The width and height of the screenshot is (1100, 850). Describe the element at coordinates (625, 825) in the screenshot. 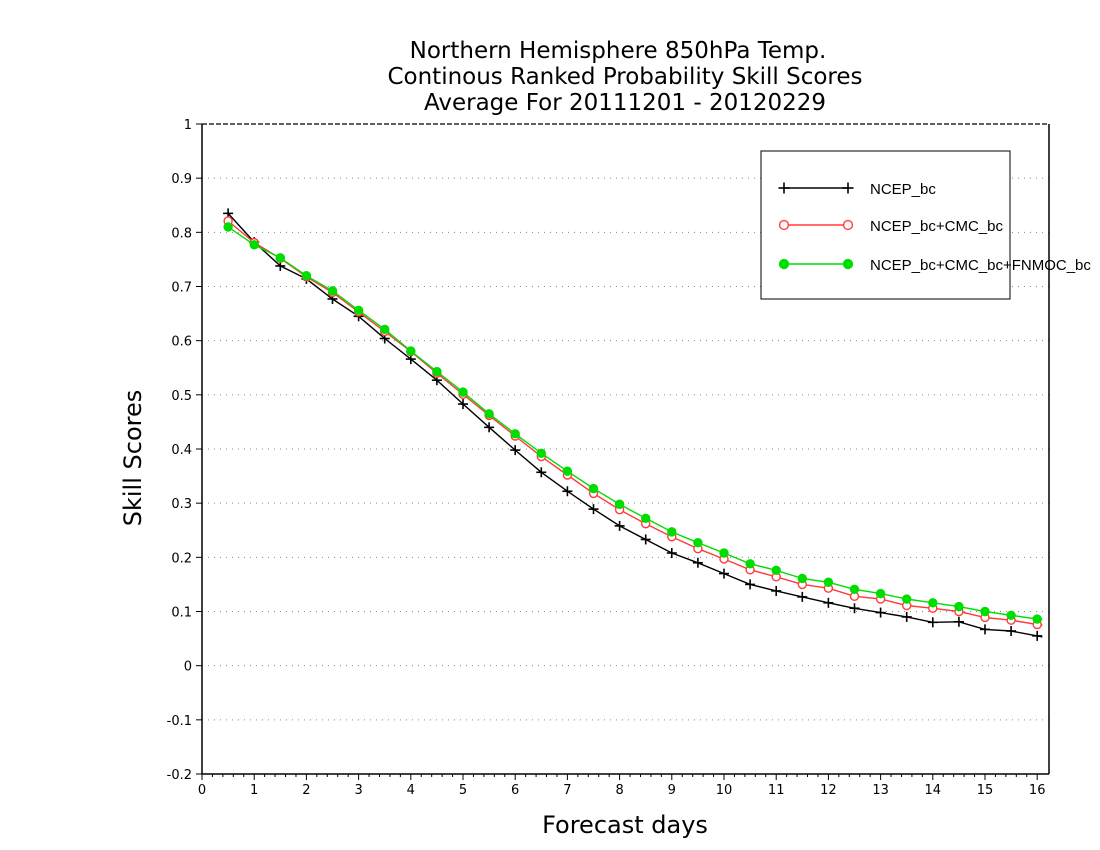

I see `x-axis-title: Forecast days` at that location.